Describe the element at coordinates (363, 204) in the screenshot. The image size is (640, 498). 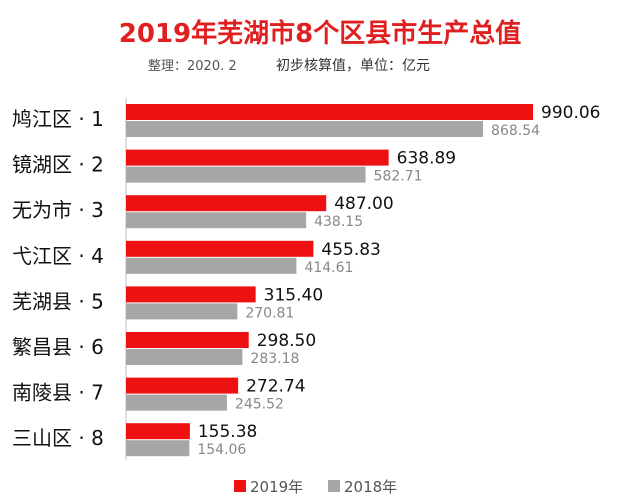
I see `value-label-2019: 487.00` at that location.